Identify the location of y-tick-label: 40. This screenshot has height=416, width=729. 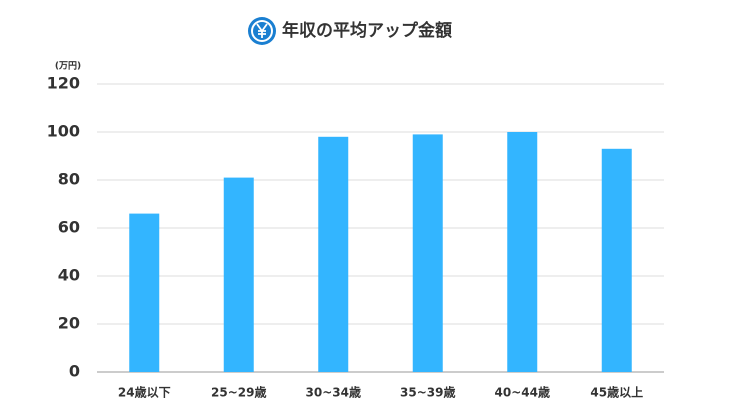
(69, 275).